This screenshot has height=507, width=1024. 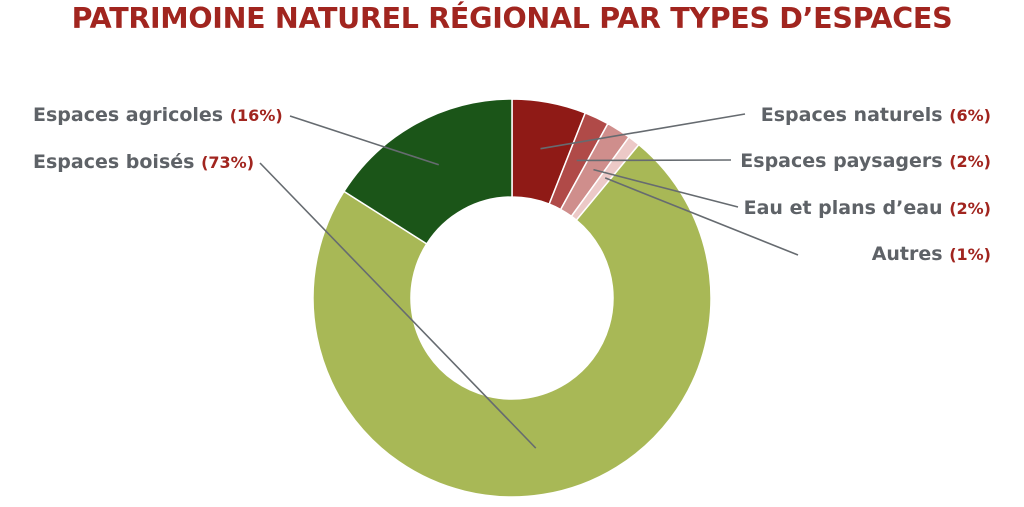 I want to click on slice-label: Autres (1%), so click(x=931, y=254).